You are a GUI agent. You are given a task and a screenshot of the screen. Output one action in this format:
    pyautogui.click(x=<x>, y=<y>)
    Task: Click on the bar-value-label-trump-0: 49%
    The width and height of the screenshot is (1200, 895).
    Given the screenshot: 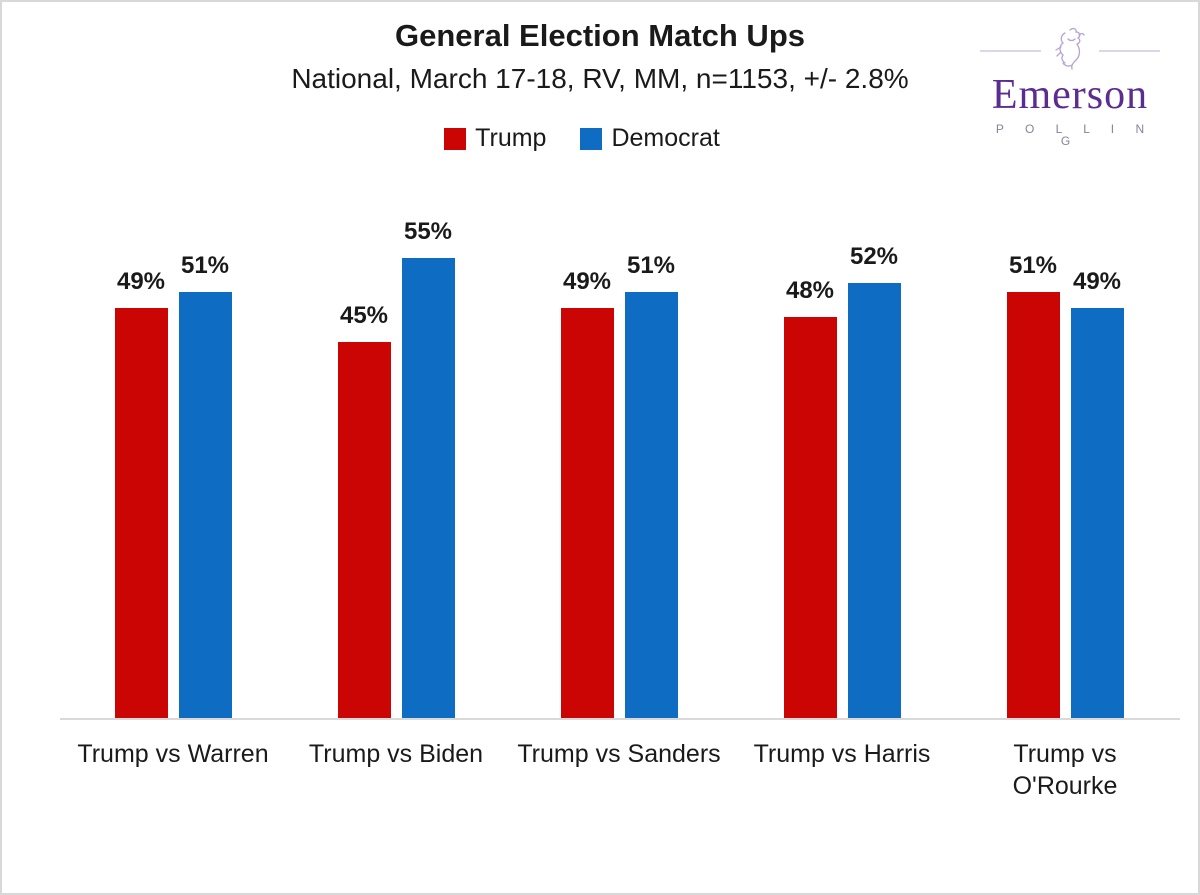 What is the action you would take?
    pyautogui.click(x=141, y=281)
    